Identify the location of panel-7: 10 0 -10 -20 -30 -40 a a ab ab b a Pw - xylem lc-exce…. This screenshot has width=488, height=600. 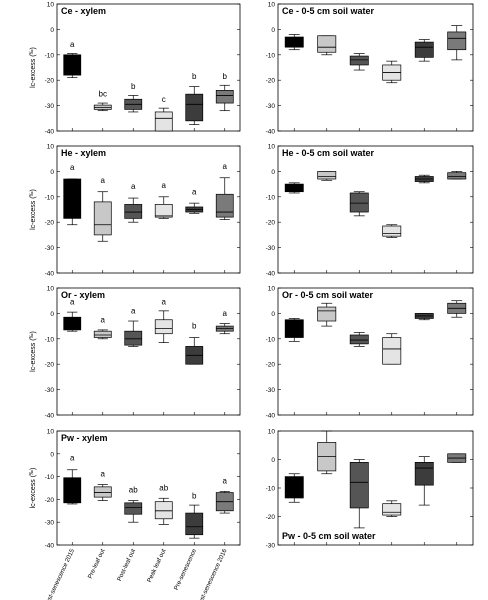
(135, 514).